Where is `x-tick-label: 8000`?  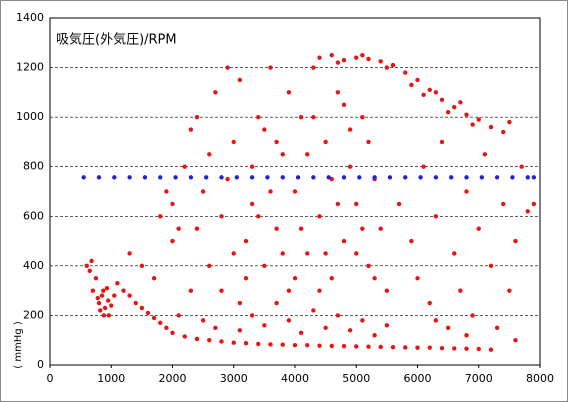
x-tick-label: 8000 is located at coordinates (540, 378).